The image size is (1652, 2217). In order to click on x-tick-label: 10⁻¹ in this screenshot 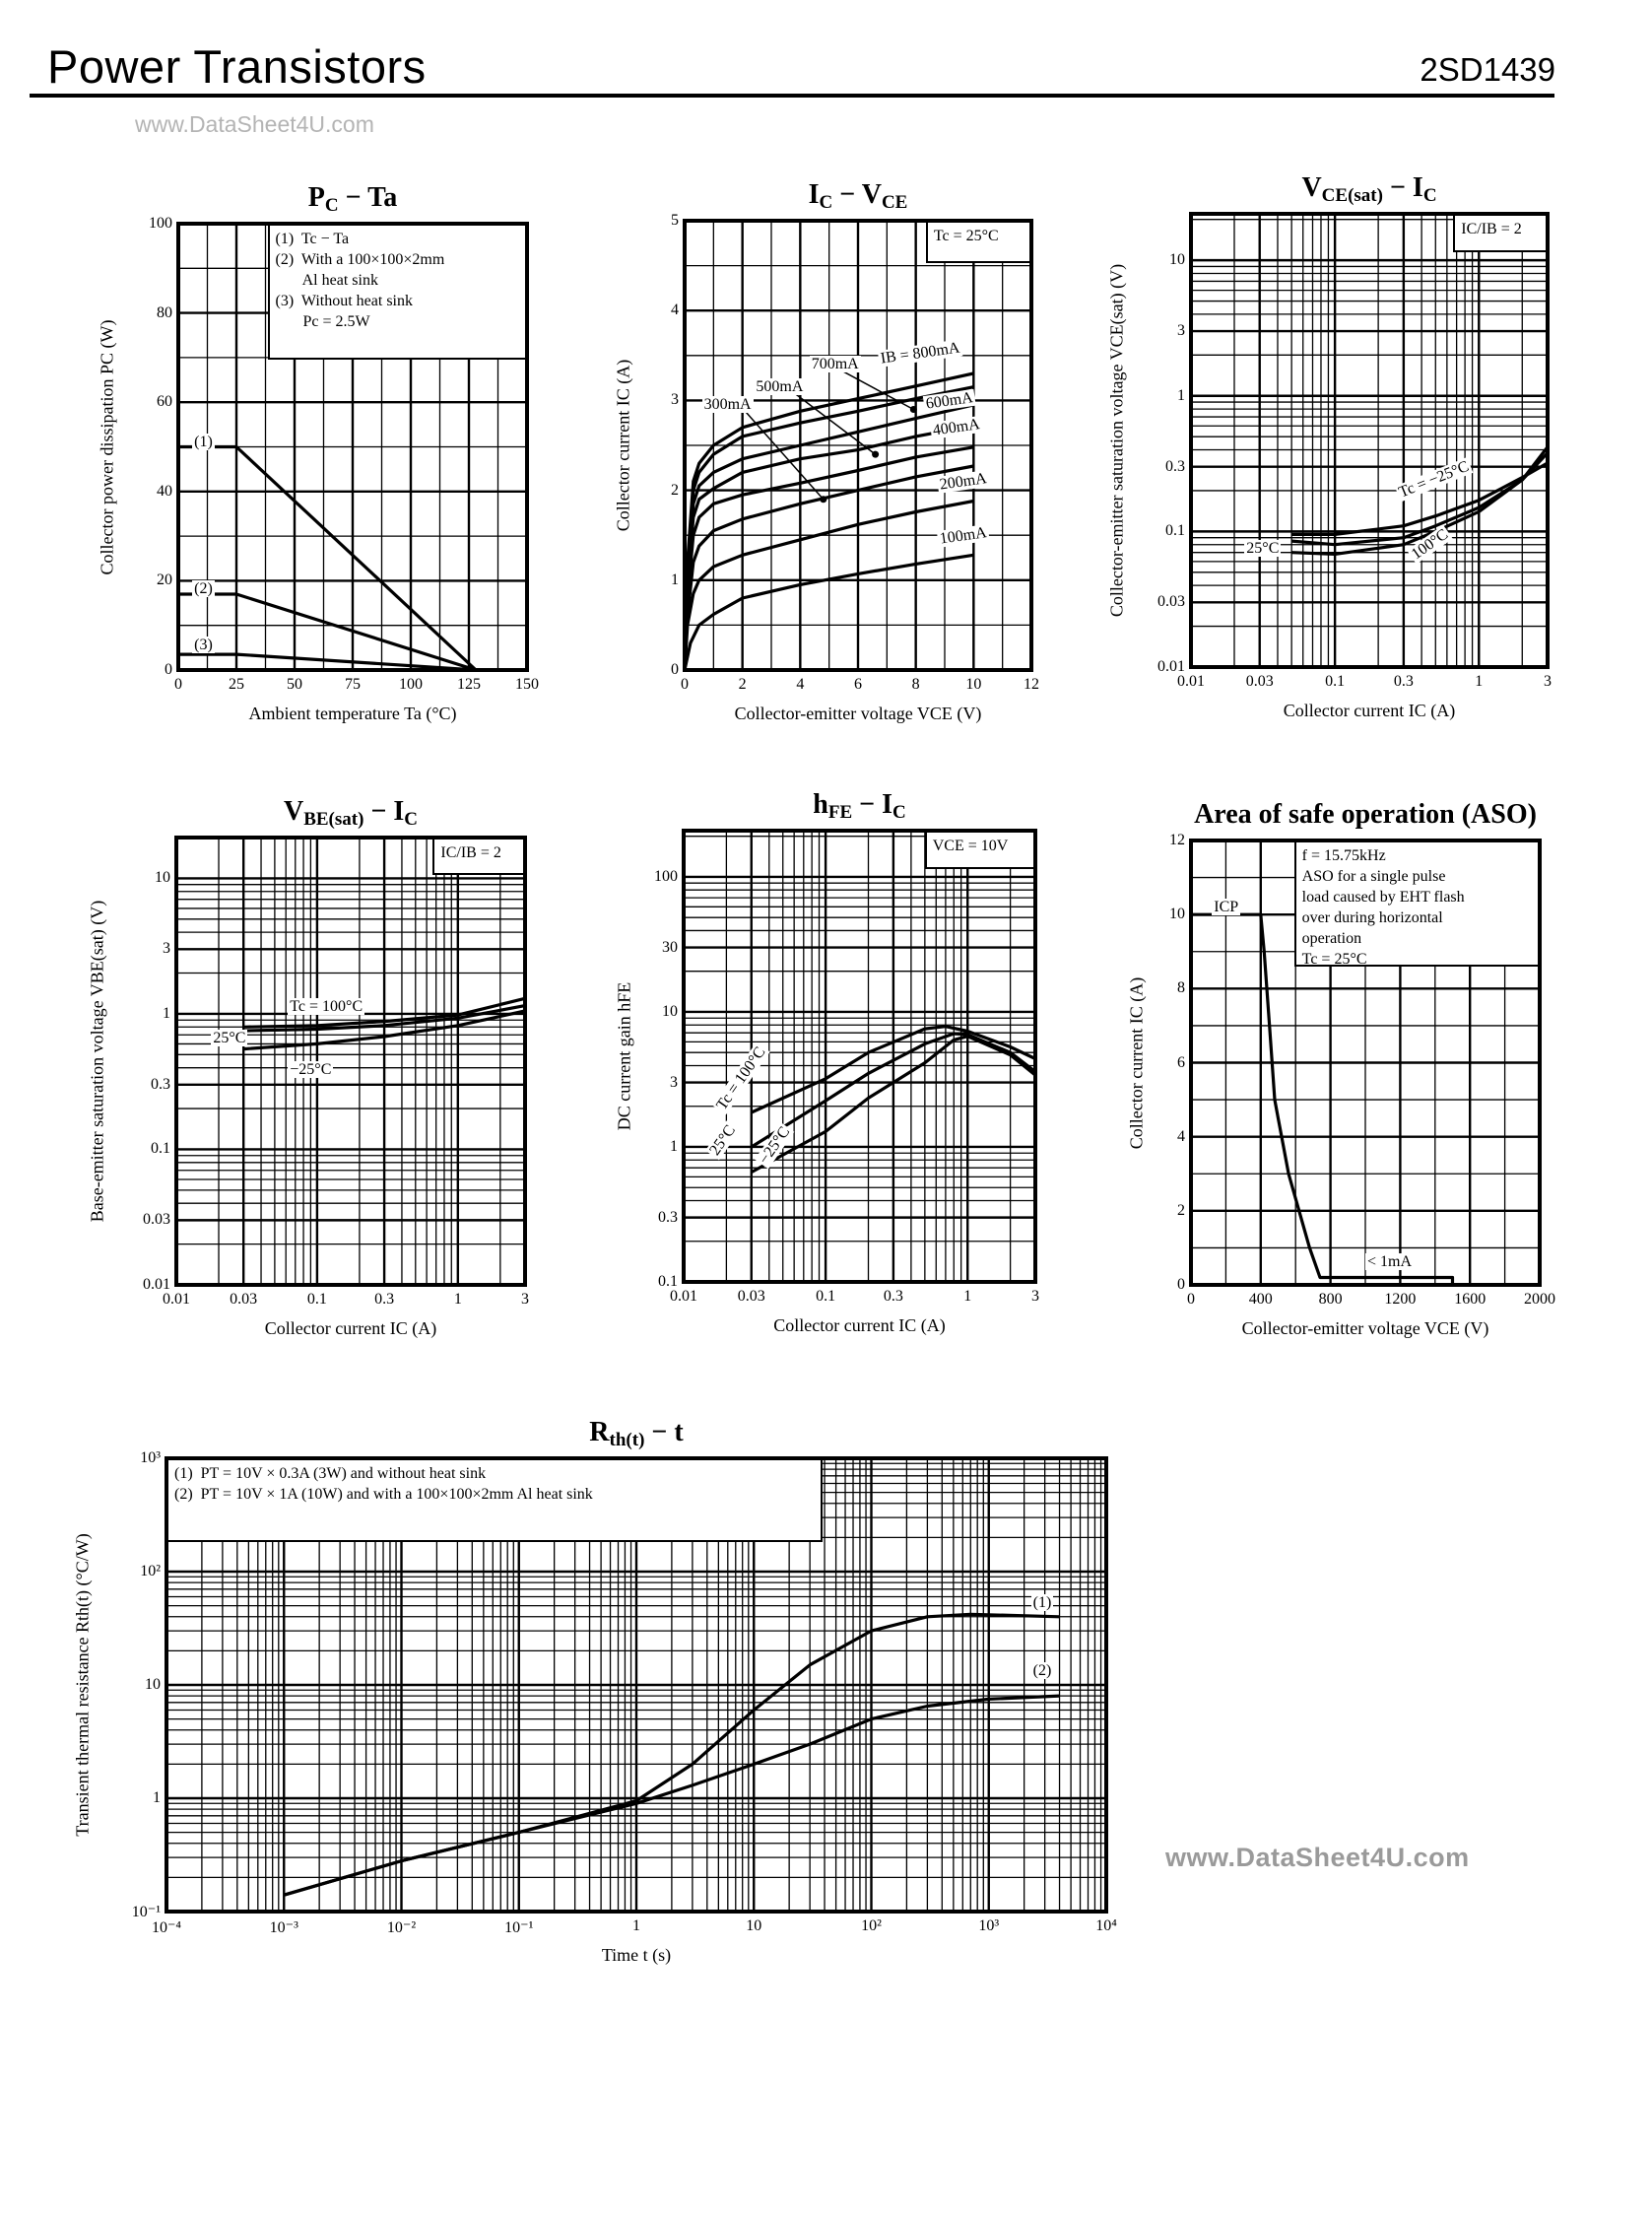, I will do `click(519, 1927)`.